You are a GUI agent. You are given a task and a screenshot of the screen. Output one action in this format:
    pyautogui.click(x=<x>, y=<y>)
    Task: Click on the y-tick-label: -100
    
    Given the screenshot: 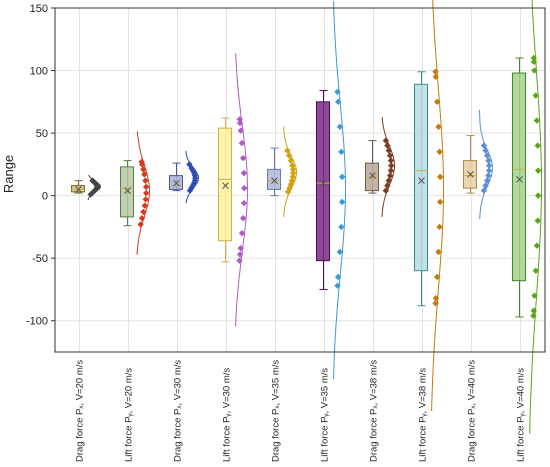 What is the action you would take?
    pyautogui.click(x=37, y=322)
    